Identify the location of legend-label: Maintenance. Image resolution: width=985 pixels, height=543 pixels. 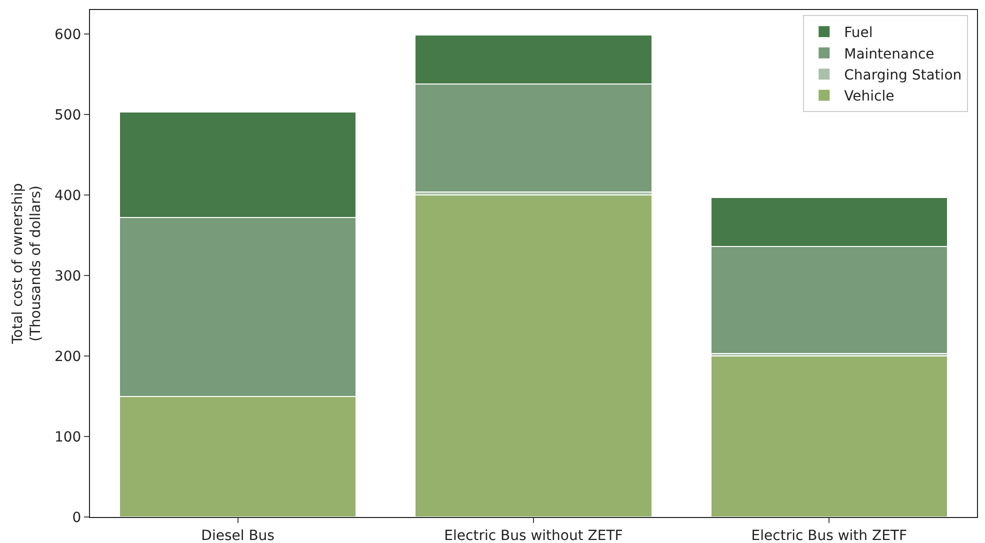
(889, 54).